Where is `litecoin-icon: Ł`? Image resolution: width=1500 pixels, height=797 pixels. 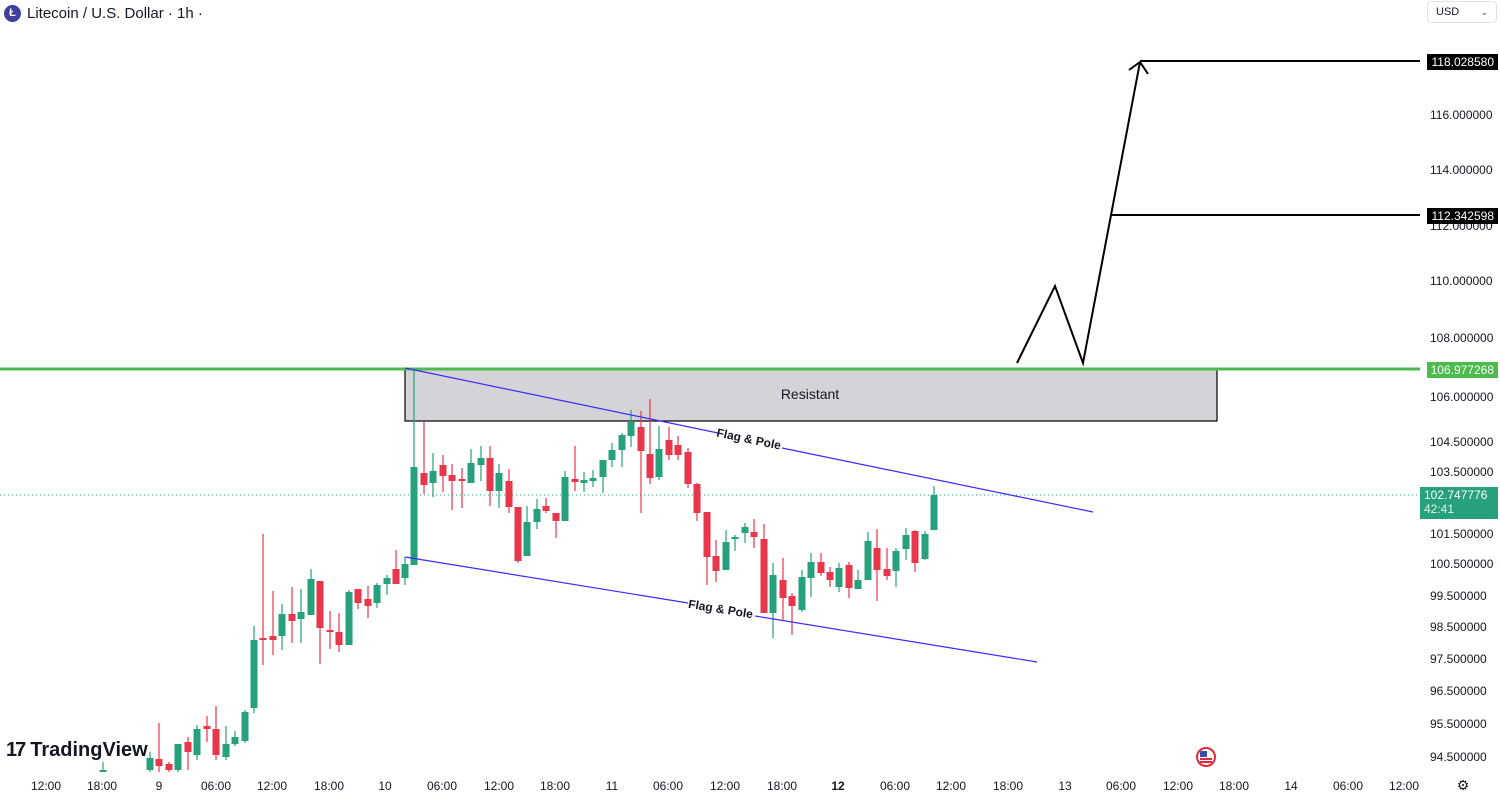 litecoin-icon: Ł is located at coordinates (12, 13).